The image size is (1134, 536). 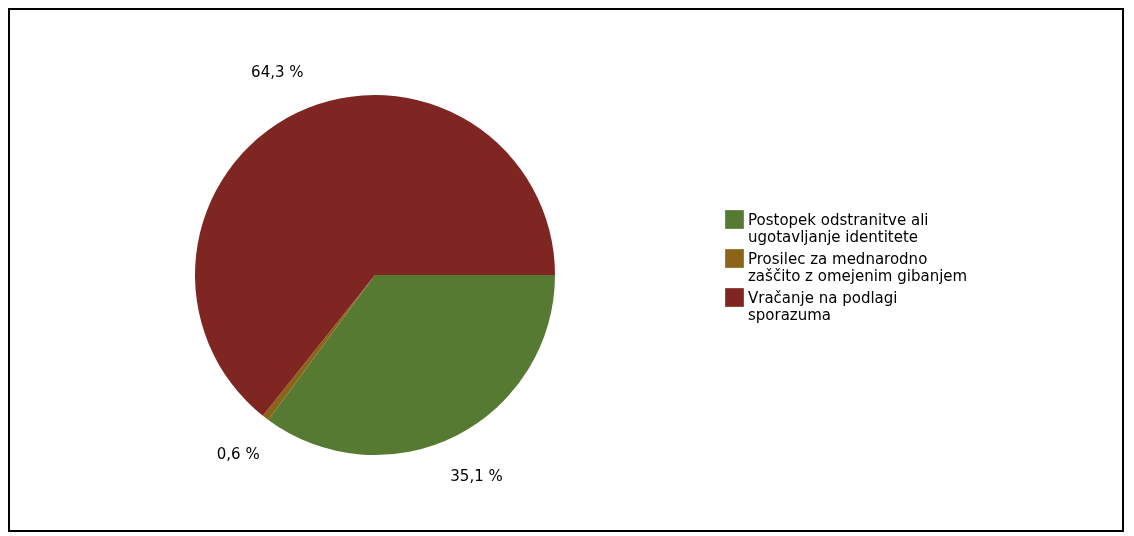 I want to click on data-label: 64,3 %, so click(x=277, y=72).